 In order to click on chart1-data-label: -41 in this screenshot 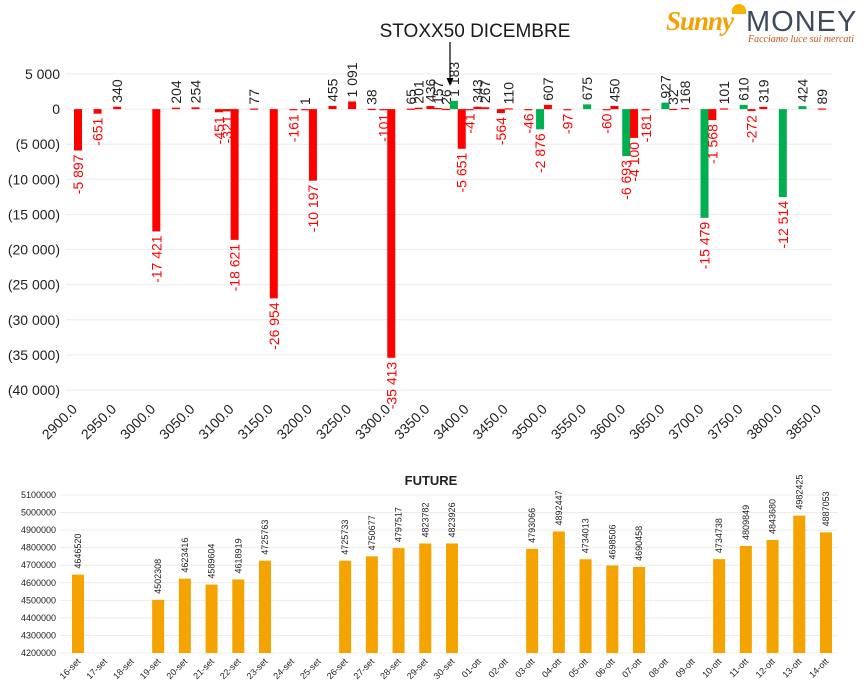, I will do `click(470, 123)`.